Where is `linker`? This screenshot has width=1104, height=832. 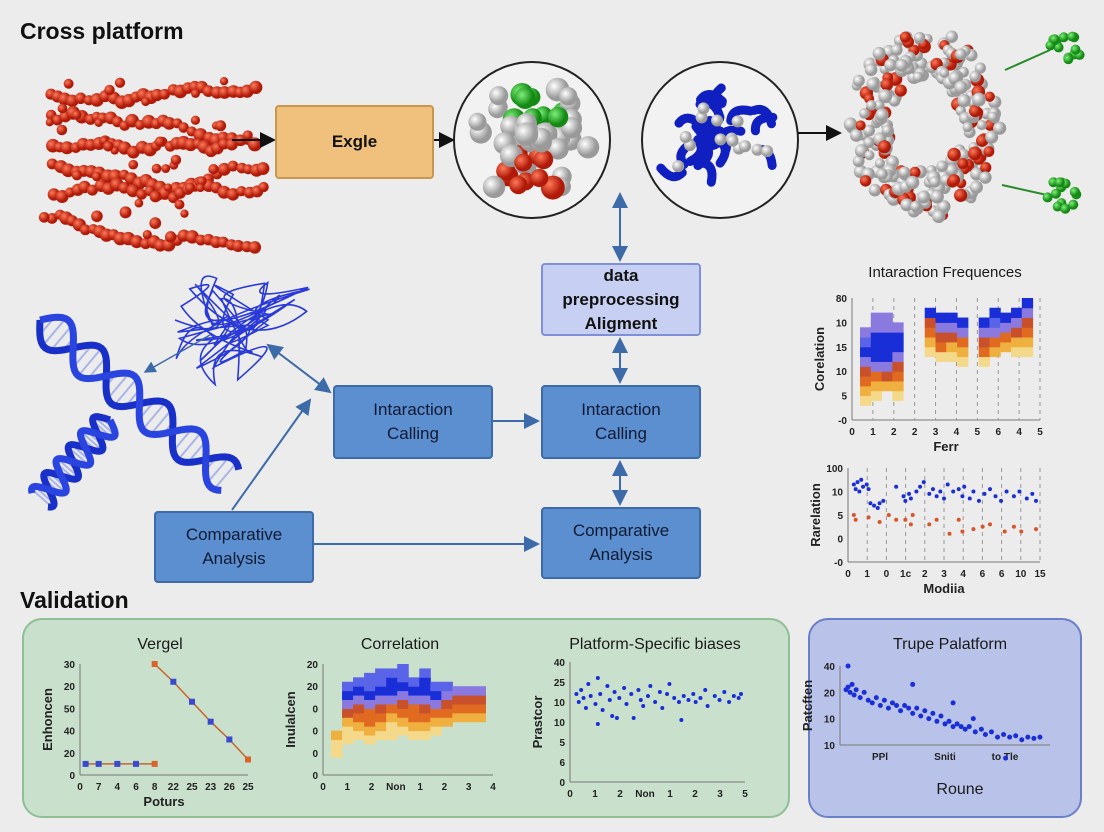 linker is located at coordinates (1024, 190).